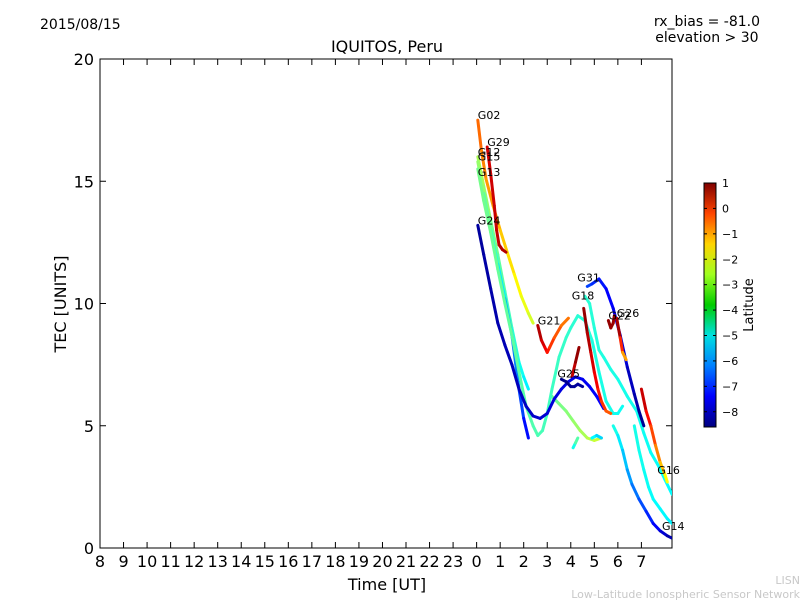  Describe the element at coordinates (619, 316) in the screenshot. I see `satellite-label-g22: G22` at that location.